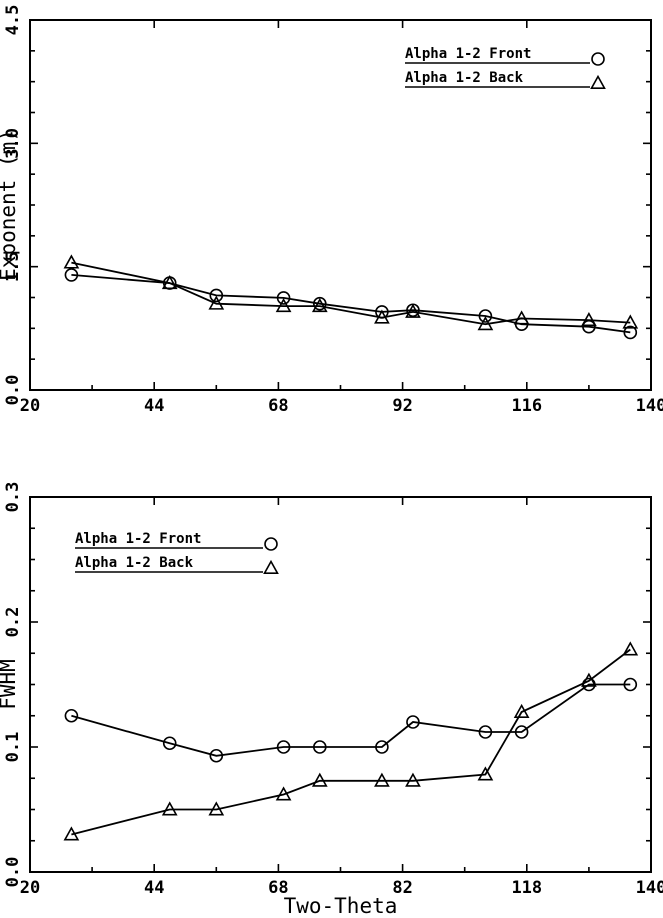 This screenshot has width=663, height=918. What do you see at coordinates (13, 20) in the screenshot?
I see `y-tick-label: 4.5` at bounding box center [13, 20].